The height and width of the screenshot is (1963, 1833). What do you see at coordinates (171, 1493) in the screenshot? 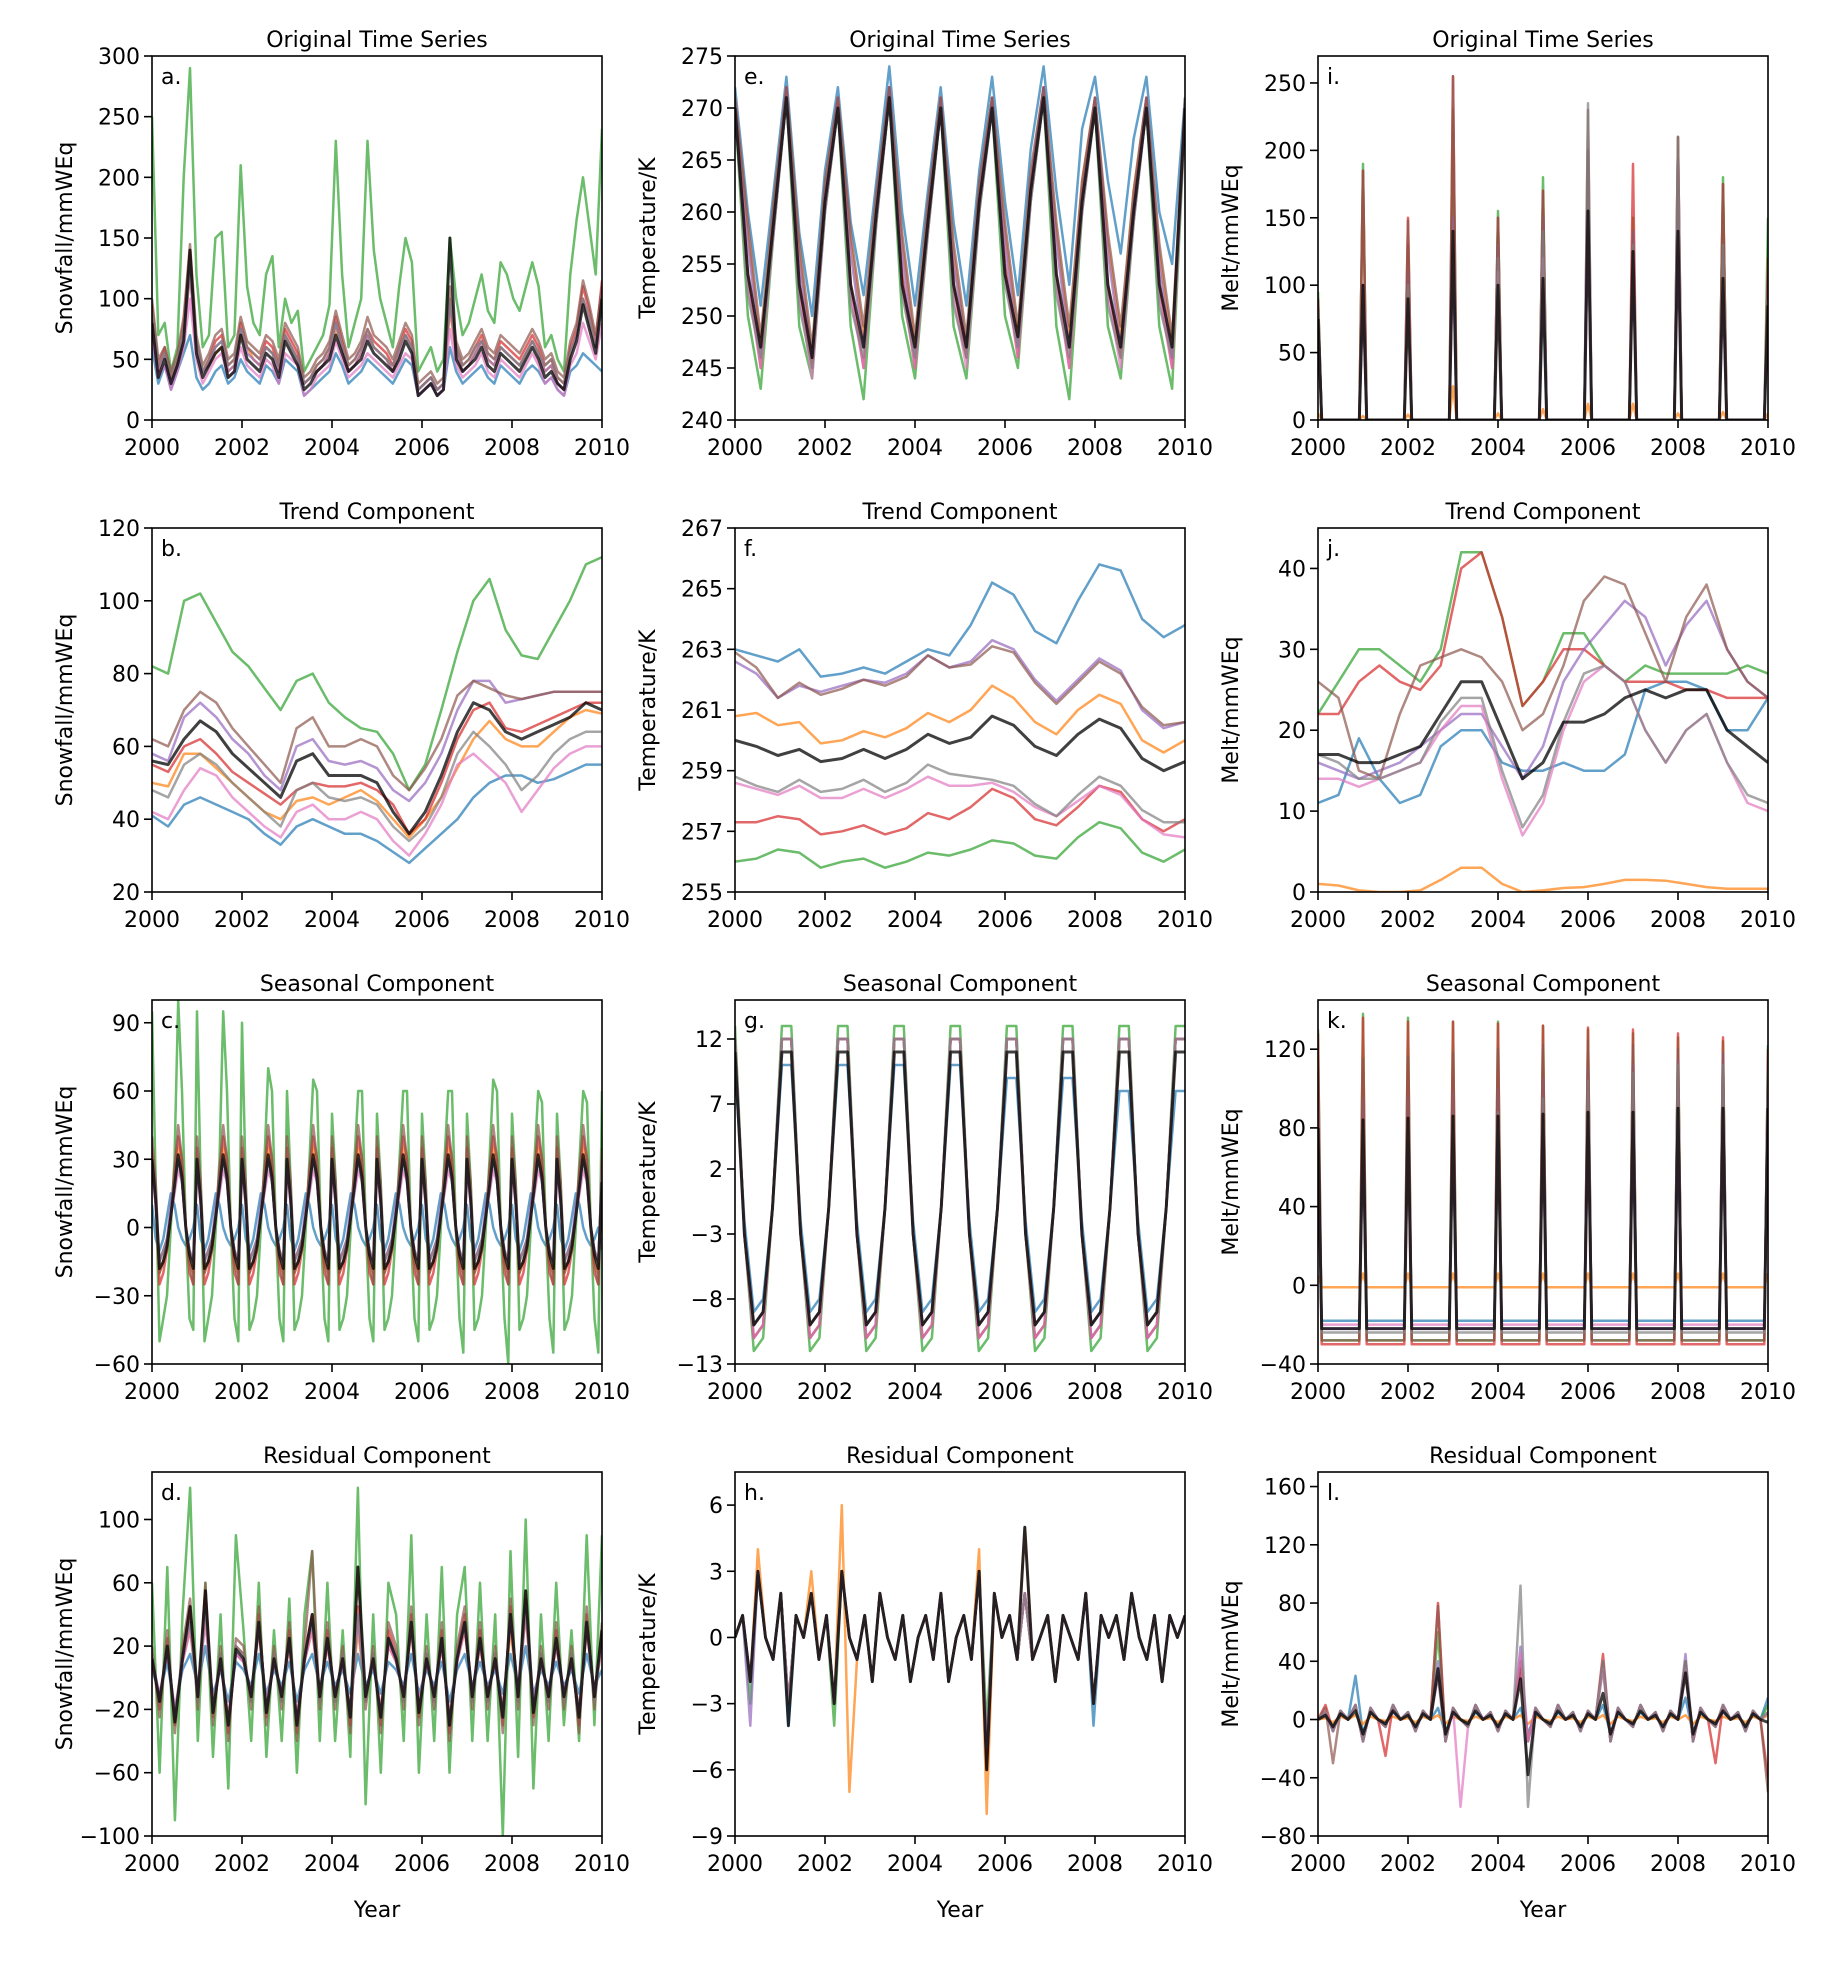
I see `panel-letter: d.` at bounding box center [171, 1493].